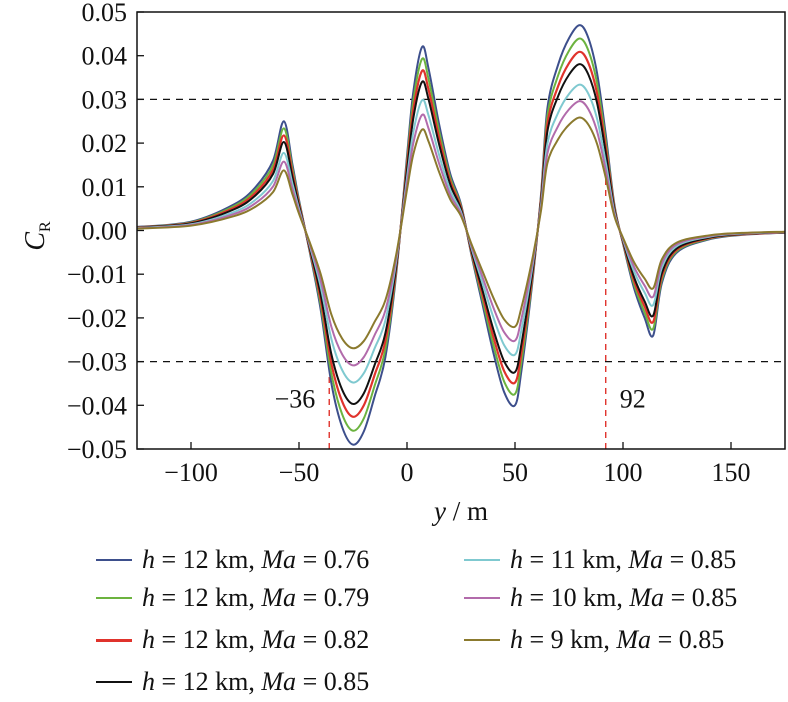 Image resolution: width=788 pixels, height=702 pixels. What do you see at coordinates (256, 681) in the screenshot?
I see `legend-label: h = 12 km, Ma = 0.85` at bounding box center [256, 681].